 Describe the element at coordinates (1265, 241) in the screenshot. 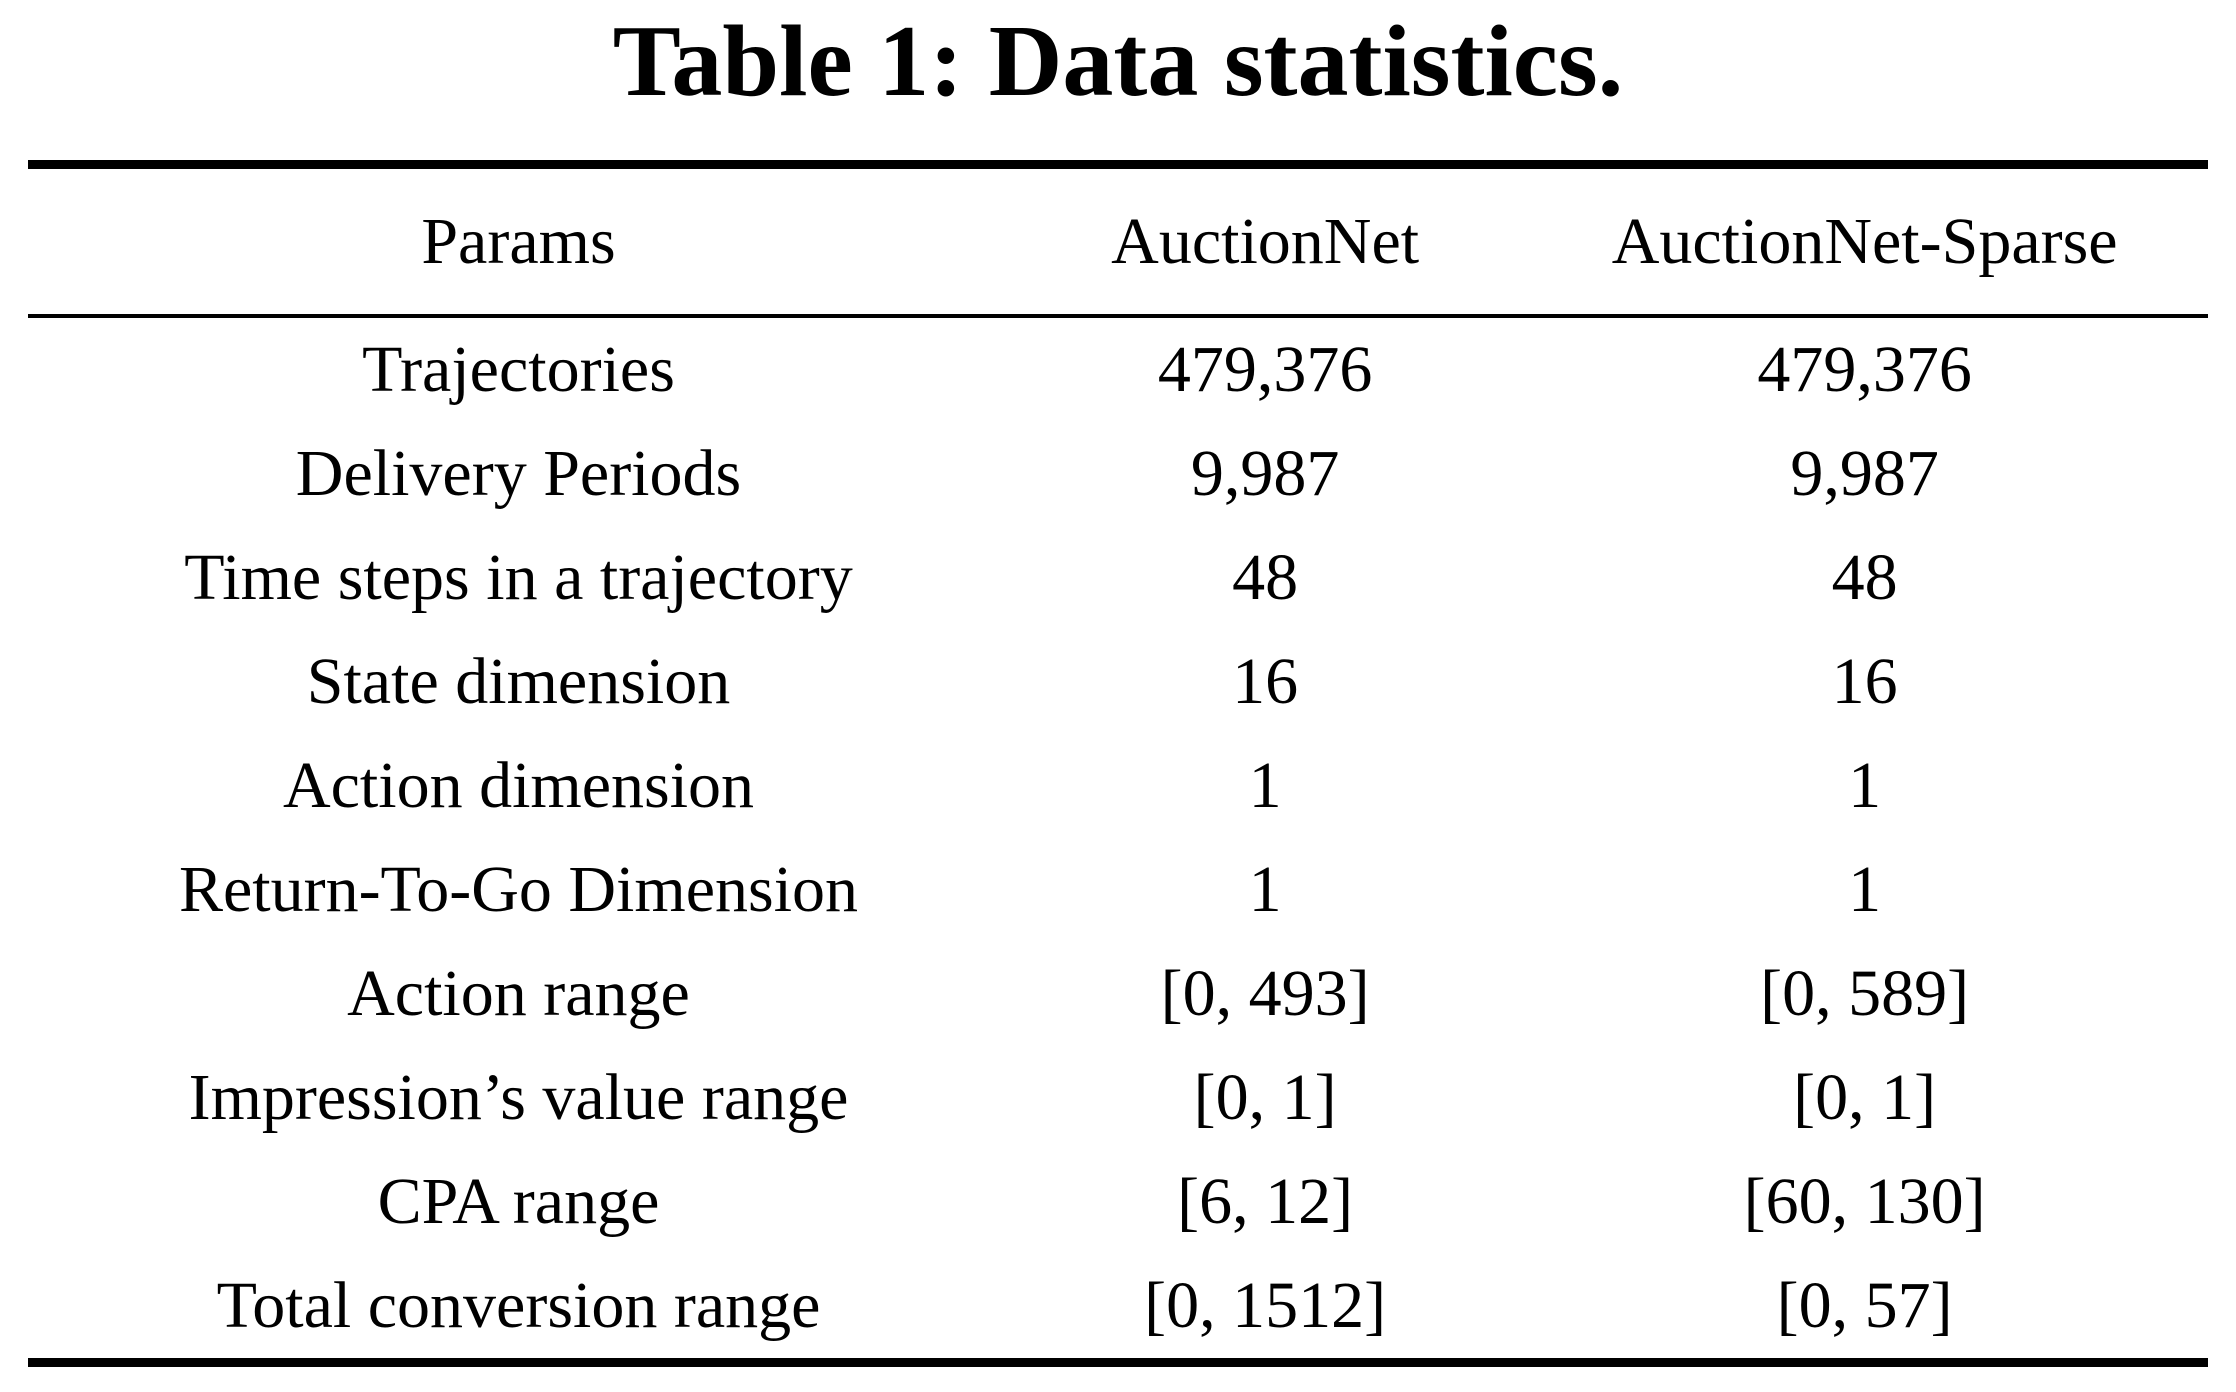

I see `column-header-auctionnet: AuctionNet` at that location.